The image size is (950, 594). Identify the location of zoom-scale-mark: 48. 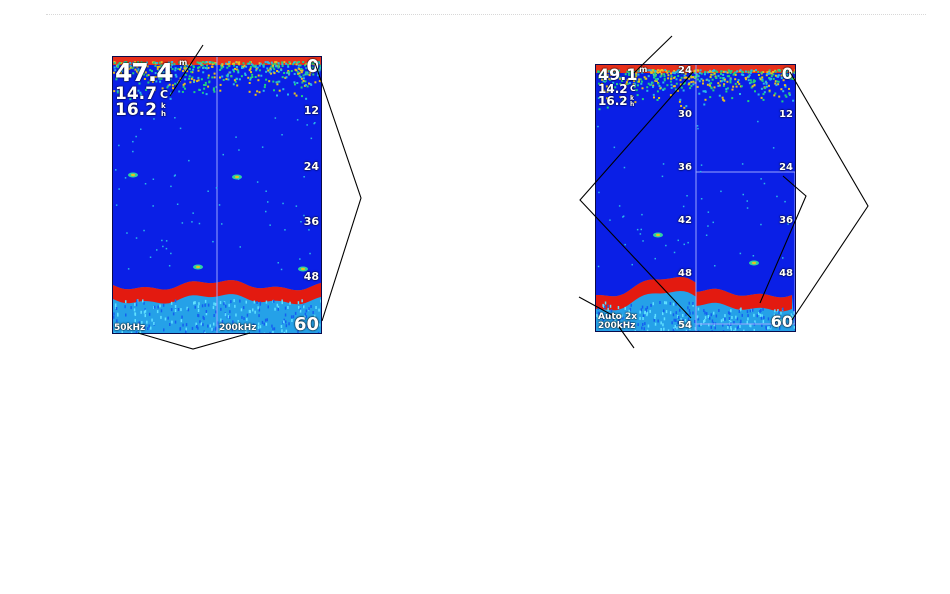
(685, 273).